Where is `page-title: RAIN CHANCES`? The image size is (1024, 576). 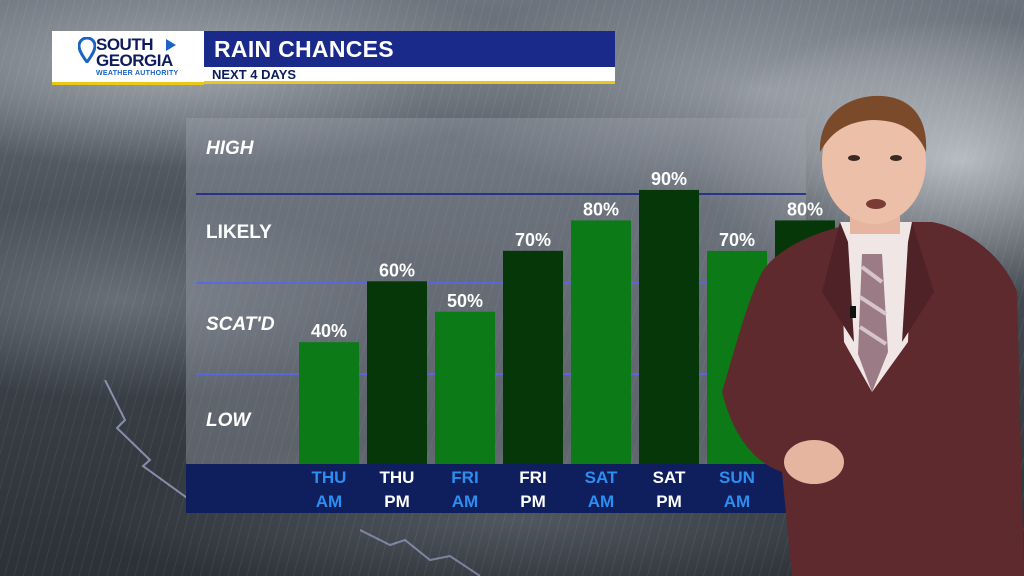 page-title: RAIN CHANCES is located at coordinates (304, 49).